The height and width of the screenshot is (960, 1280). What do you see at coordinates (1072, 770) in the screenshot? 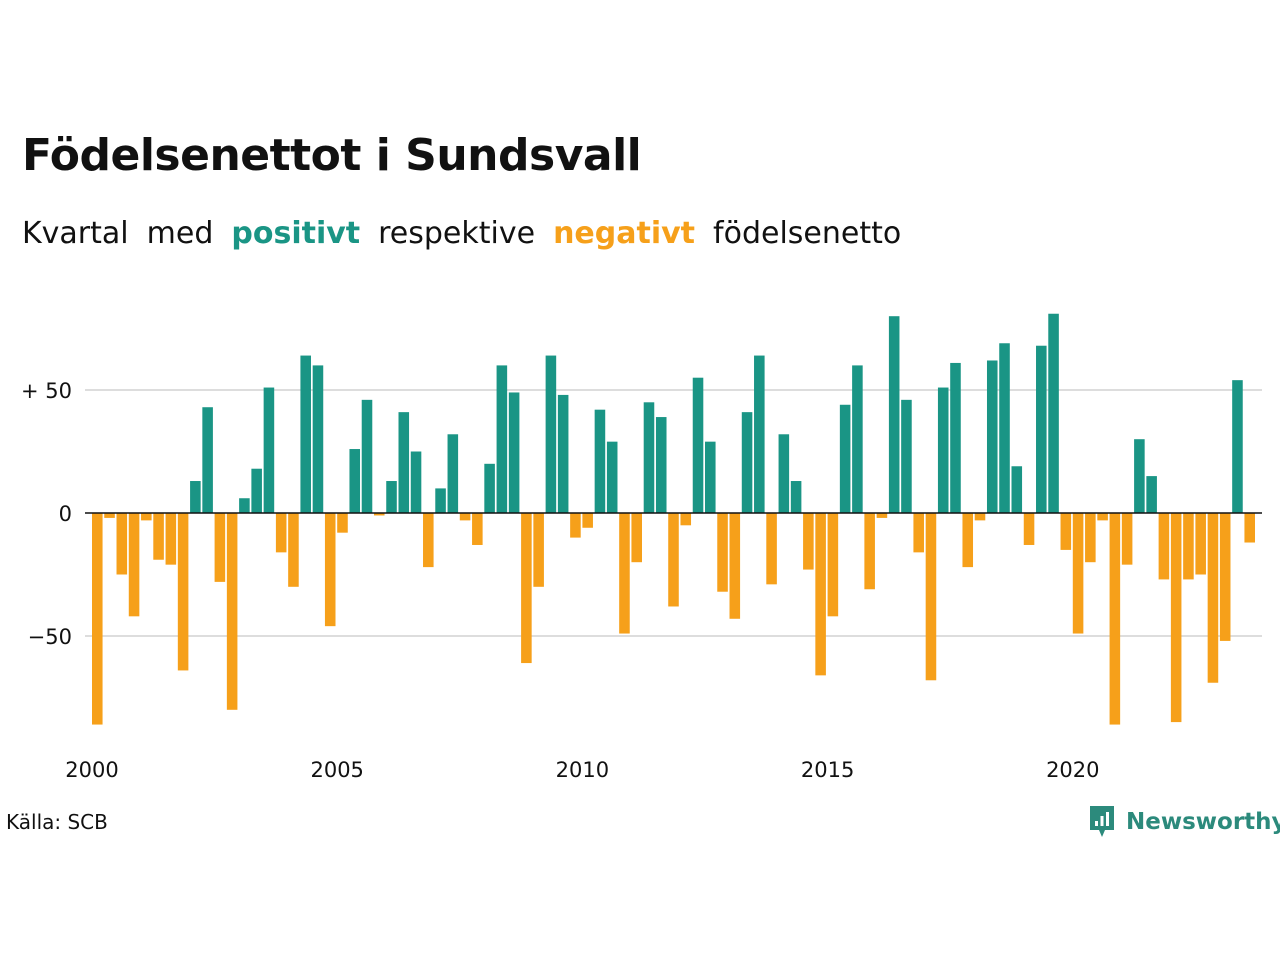
I see `x-tick-label: 2020` at bounding box center [1072, 770].